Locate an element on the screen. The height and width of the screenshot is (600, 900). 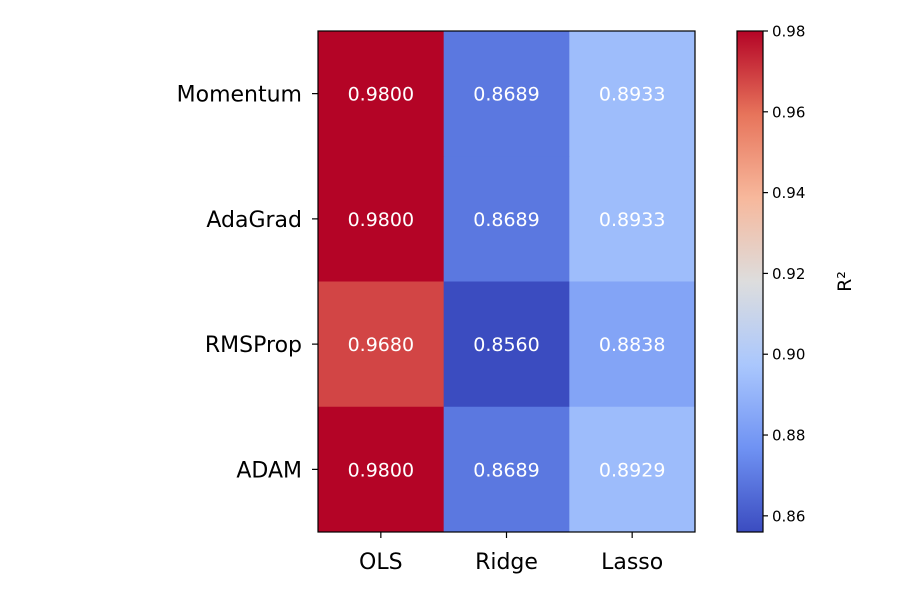
x-axis: OLS Ridge Lasso is located at coordinates (511, 553).